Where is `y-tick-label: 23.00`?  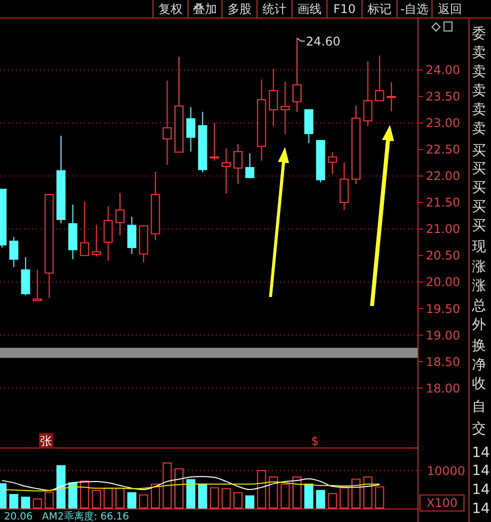
y-tick-label: 23.00 is located at coordinates (443, 123).